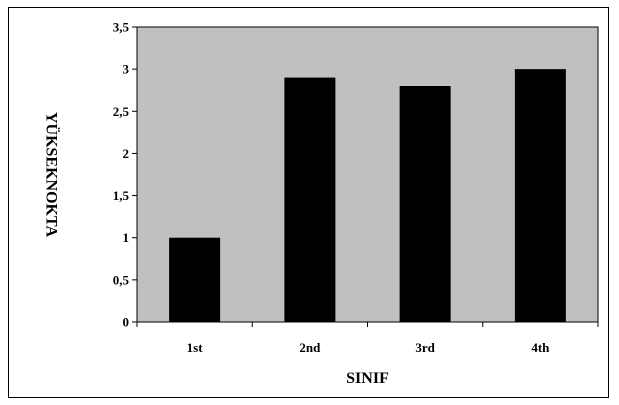 The image size is (619, 405). I want to click on y-tick-label: 3, so click(126, 69).